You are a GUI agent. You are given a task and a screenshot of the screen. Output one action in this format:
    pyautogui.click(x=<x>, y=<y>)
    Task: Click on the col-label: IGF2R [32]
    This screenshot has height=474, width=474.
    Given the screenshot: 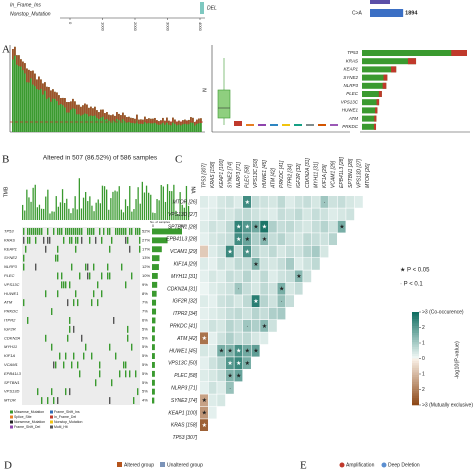 What is the action you would take?
    pyautogui.click(x=299, y=175)
    